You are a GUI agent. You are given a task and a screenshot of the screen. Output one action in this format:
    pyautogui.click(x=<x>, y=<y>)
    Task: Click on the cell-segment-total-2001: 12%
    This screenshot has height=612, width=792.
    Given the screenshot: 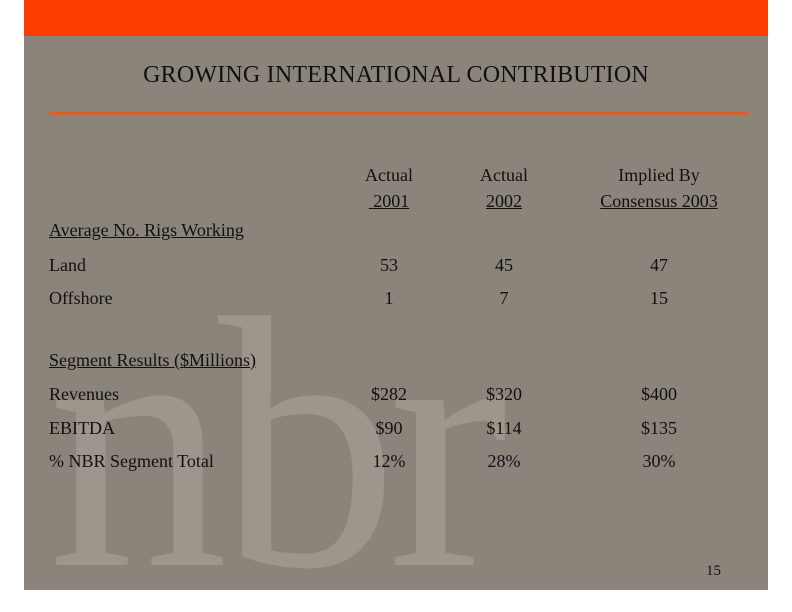 What is the action you would take?
    pyautogui.click(x=389, y=461)
    